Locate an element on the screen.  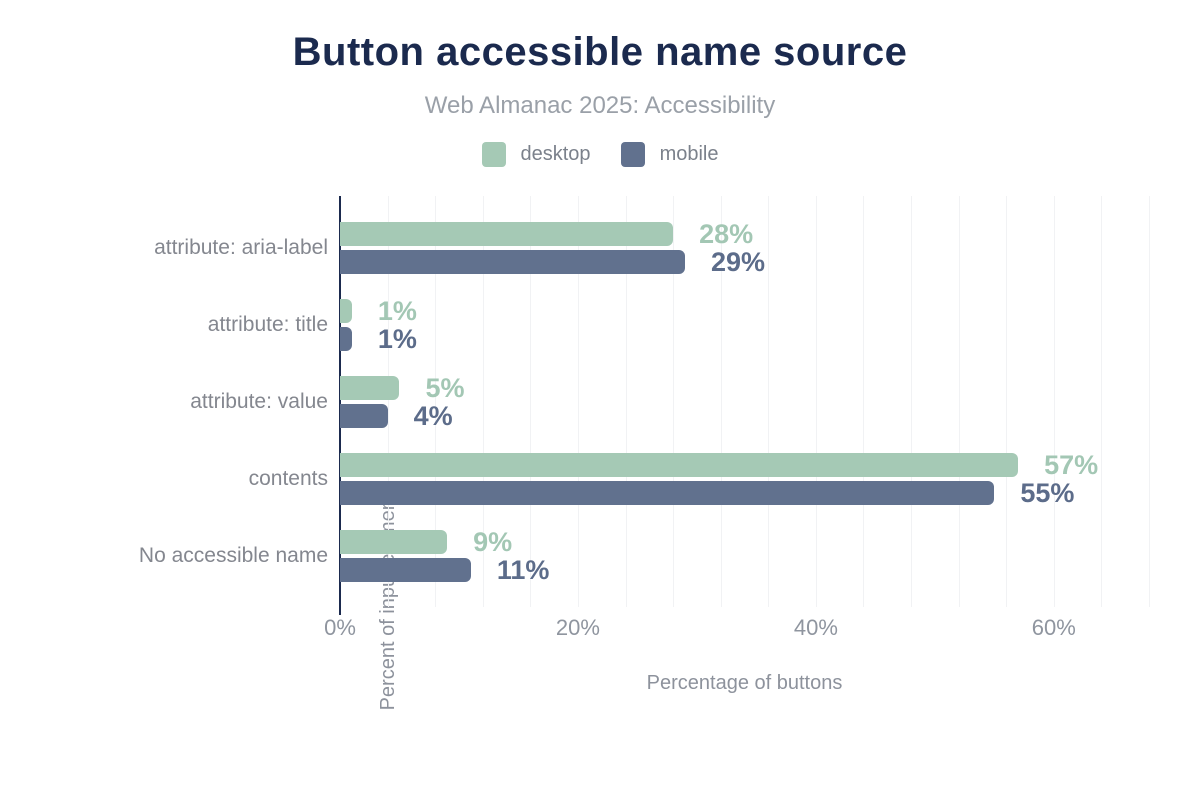
mobile-swatch-icon is located at coordinates (632, 154).